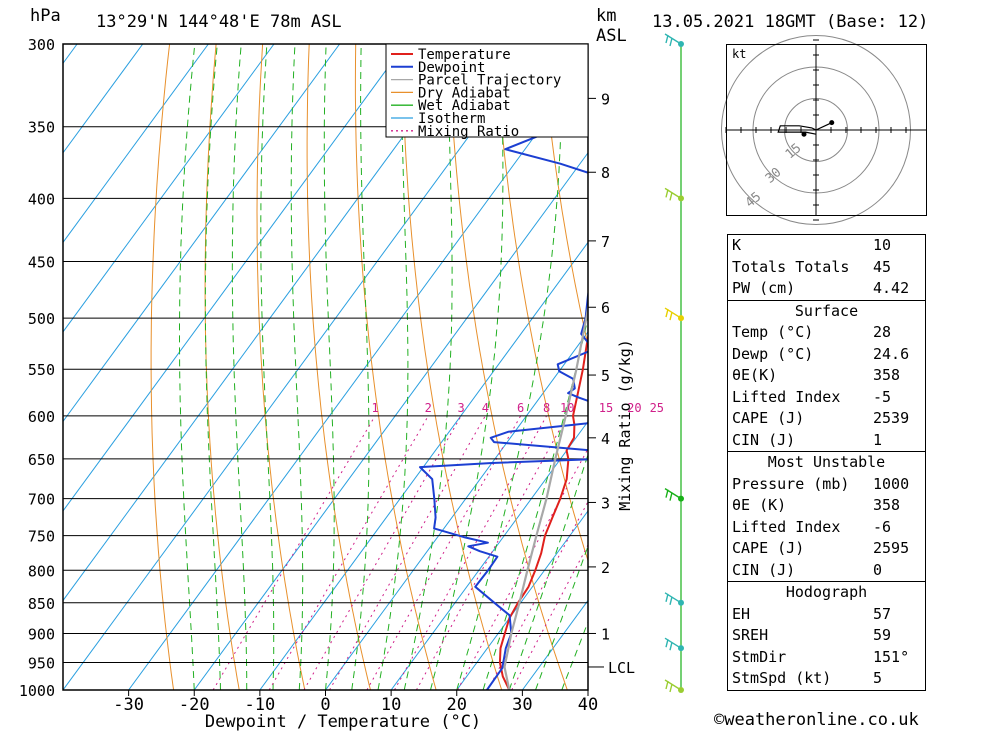  Describe the element at coordinates (891, 353) in the screenshot. I see `surface-value: 24.6` at that location.